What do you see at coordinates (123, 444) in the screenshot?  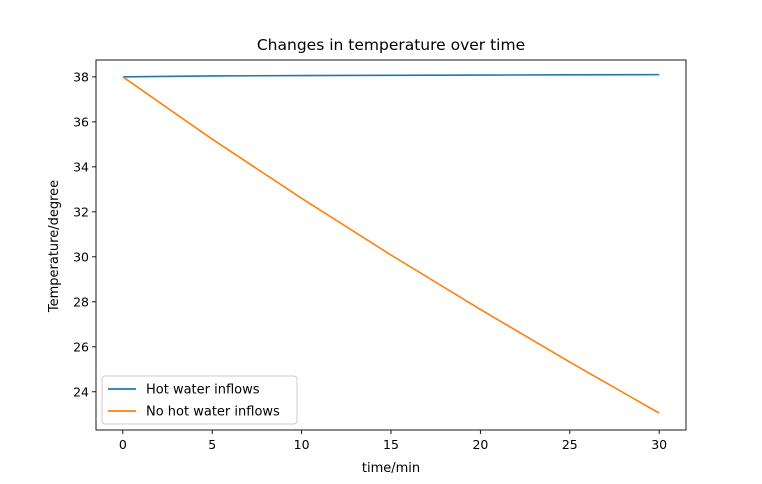 I see `x-tick-label: 0` at bounding box center [123, 444].